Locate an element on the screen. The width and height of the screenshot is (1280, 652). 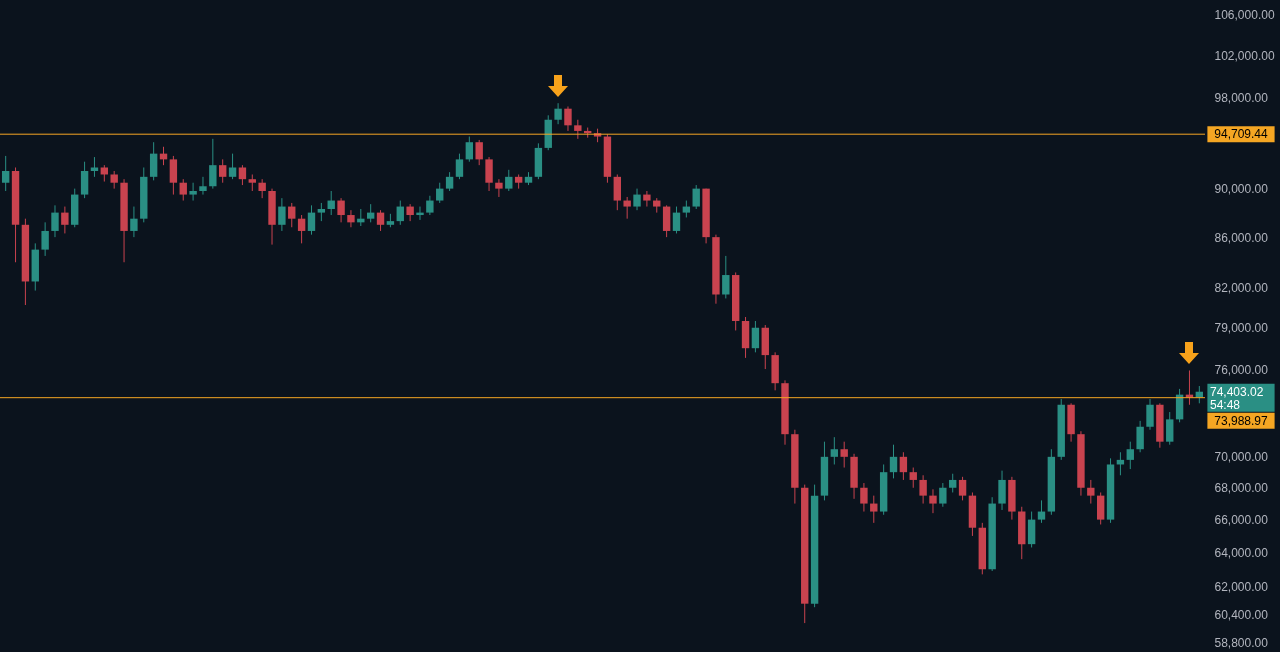
ref-line-label: 94,709.44 is located at coordinates (1241, 134).